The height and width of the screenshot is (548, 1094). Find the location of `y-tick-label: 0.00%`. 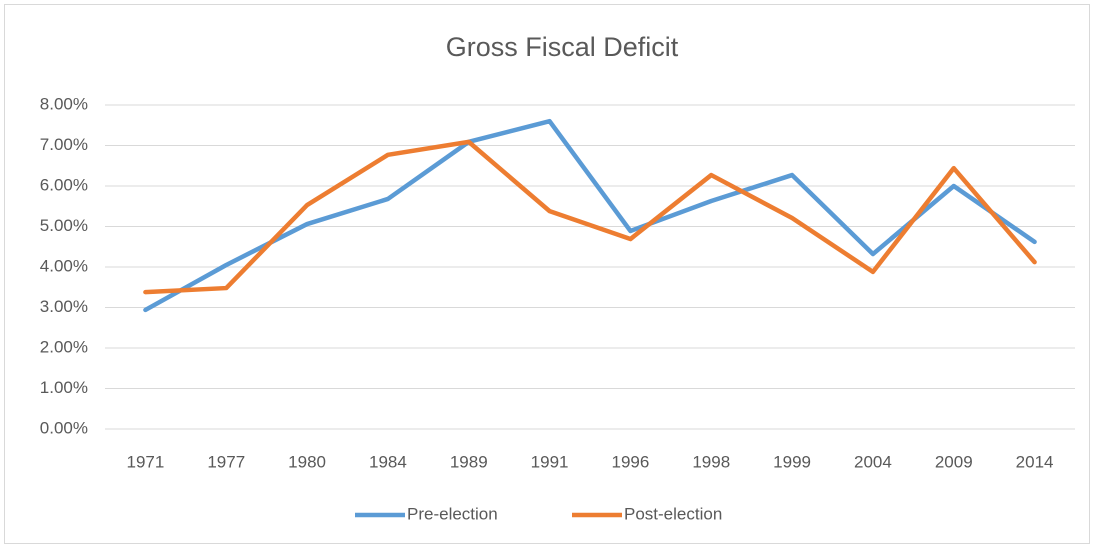

y-tick-label: 0.00% is located at coordinates (64, 427).